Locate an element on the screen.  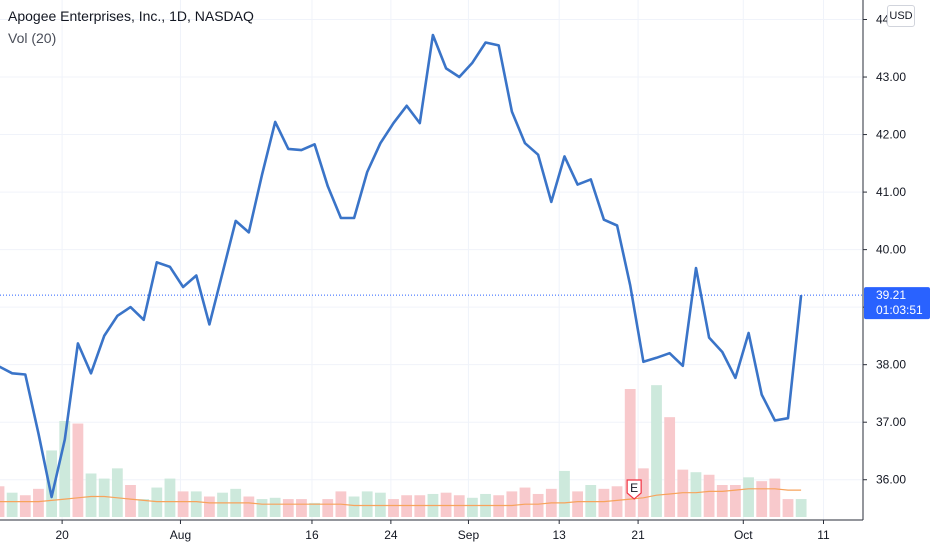
time-tick-label: 20 is located at coordinates (62, 535).